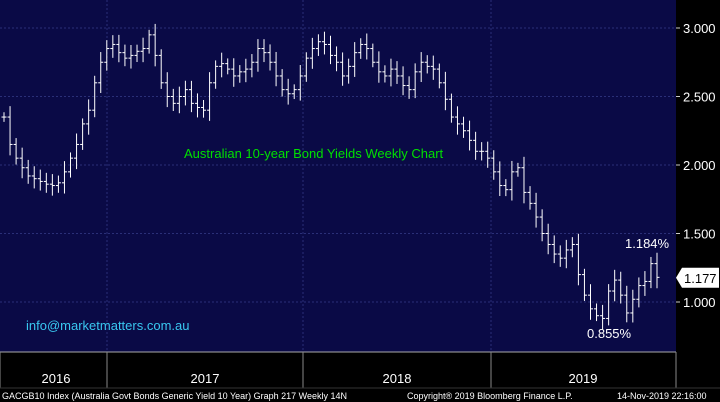  I want to click on x-axis: 2016 2017 2018 2019, so click(338, 369).